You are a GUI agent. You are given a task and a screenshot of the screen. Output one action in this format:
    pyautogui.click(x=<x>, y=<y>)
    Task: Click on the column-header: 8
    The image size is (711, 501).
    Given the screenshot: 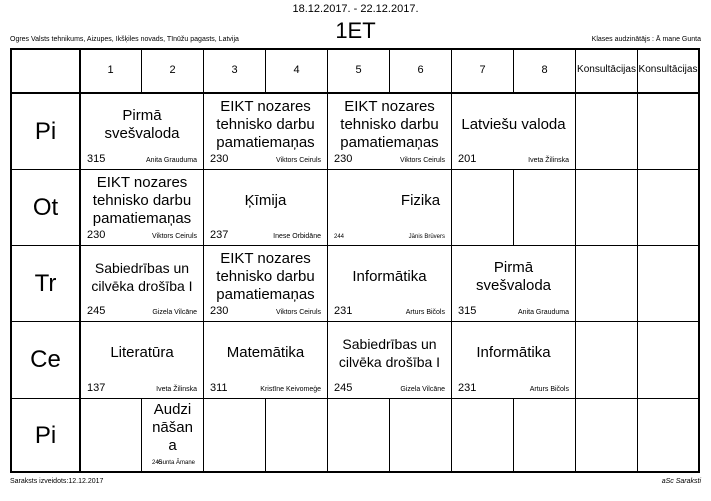 What is the action you would take?
    pyautogui.click(x=544, y=70)
    